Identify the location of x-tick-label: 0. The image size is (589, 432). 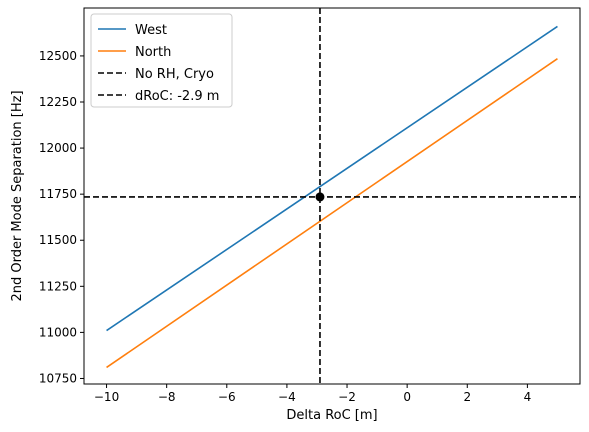
(407, 397).